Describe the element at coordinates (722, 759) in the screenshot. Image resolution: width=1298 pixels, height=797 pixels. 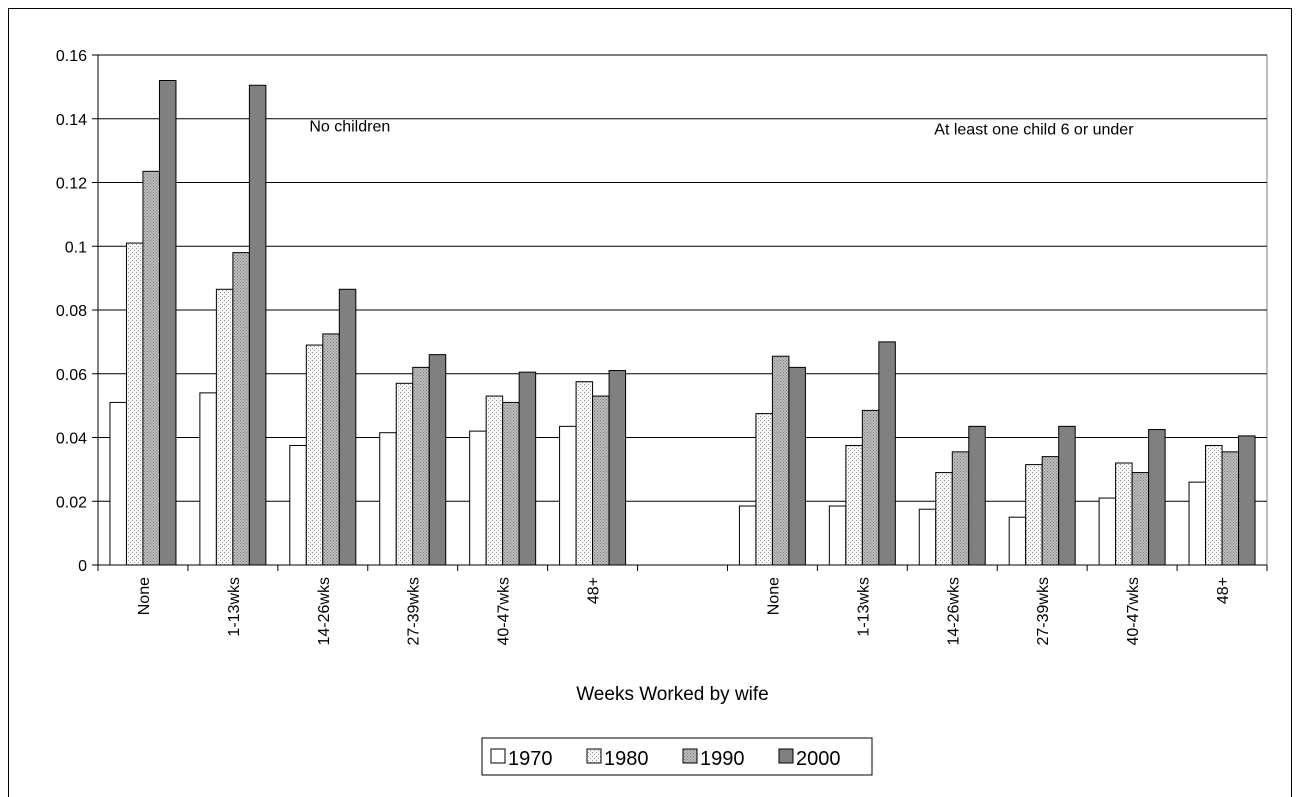
I see `legend-label-1990: 1990` at that location.